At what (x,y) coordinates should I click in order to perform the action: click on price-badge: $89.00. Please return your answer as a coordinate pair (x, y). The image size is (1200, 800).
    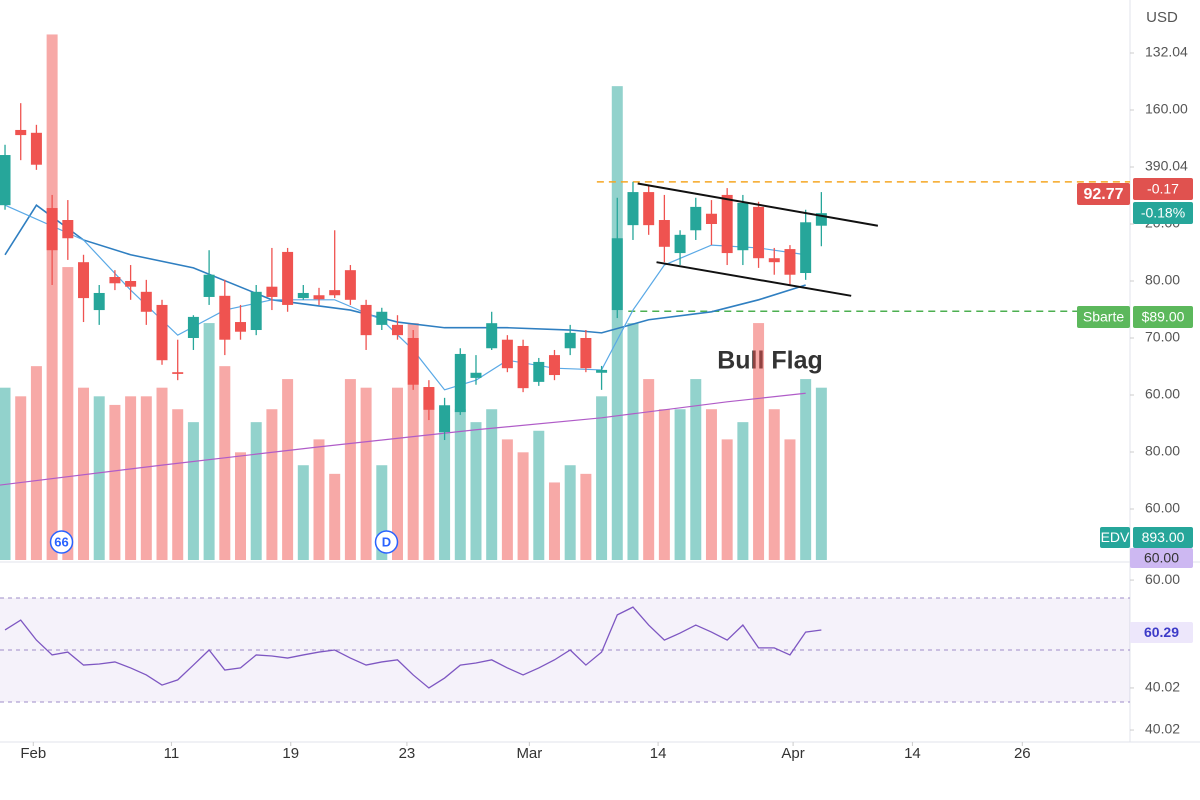
    Looking at the image, I should click on (1163, 317).